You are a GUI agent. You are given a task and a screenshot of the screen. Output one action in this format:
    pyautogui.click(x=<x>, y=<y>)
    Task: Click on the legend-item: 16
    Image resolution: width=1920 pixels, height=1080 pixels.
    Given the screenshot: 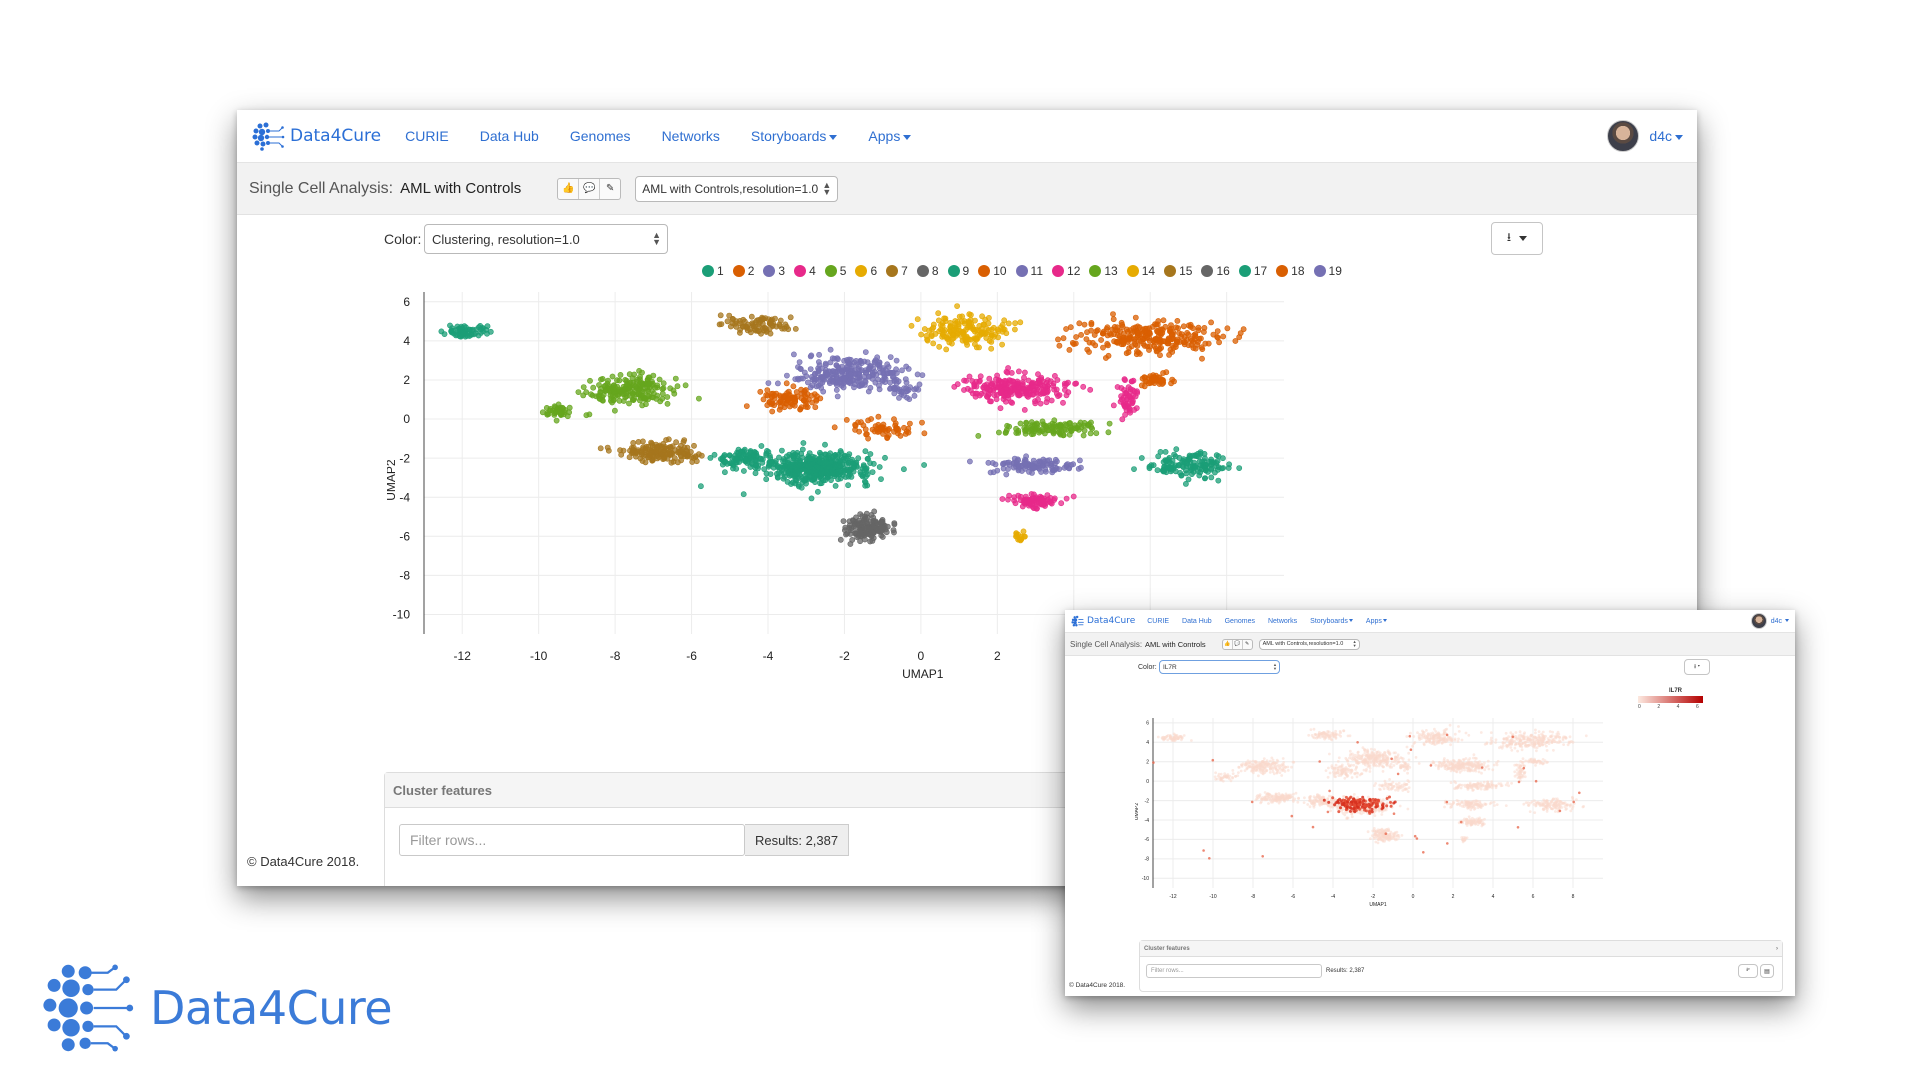 What is the action you would take?
    pyautogui.click(x=1215, y=271)
    